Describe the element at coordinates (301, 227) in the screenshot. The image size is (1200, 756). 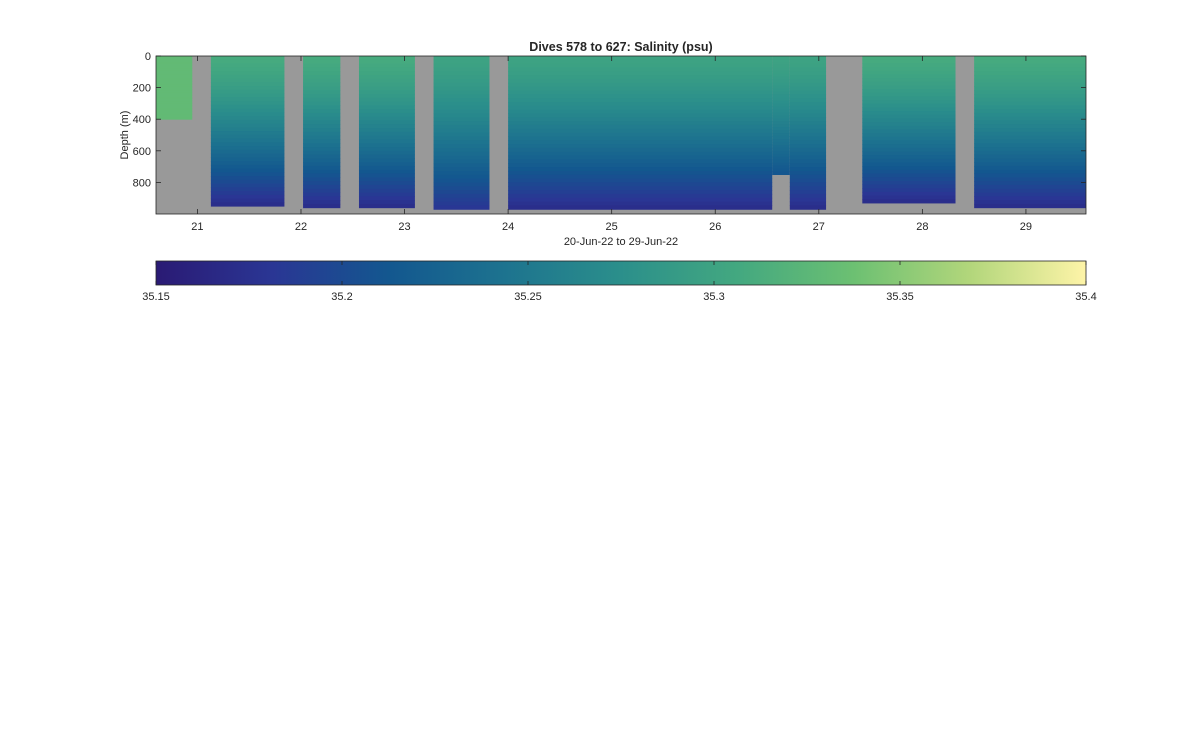
I see `x-tick-label: 22` at that location.